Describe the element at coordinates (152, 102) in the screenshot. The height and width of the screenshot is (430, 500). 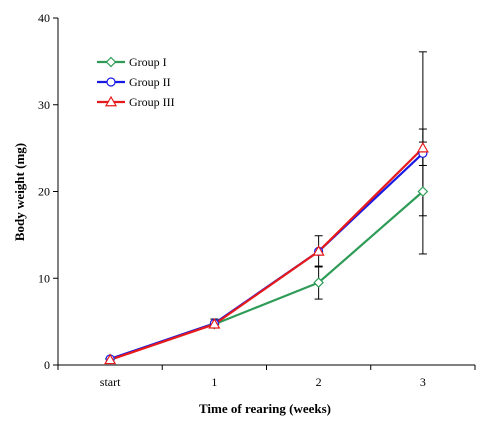
I see `legend-label: Group III` at that location.